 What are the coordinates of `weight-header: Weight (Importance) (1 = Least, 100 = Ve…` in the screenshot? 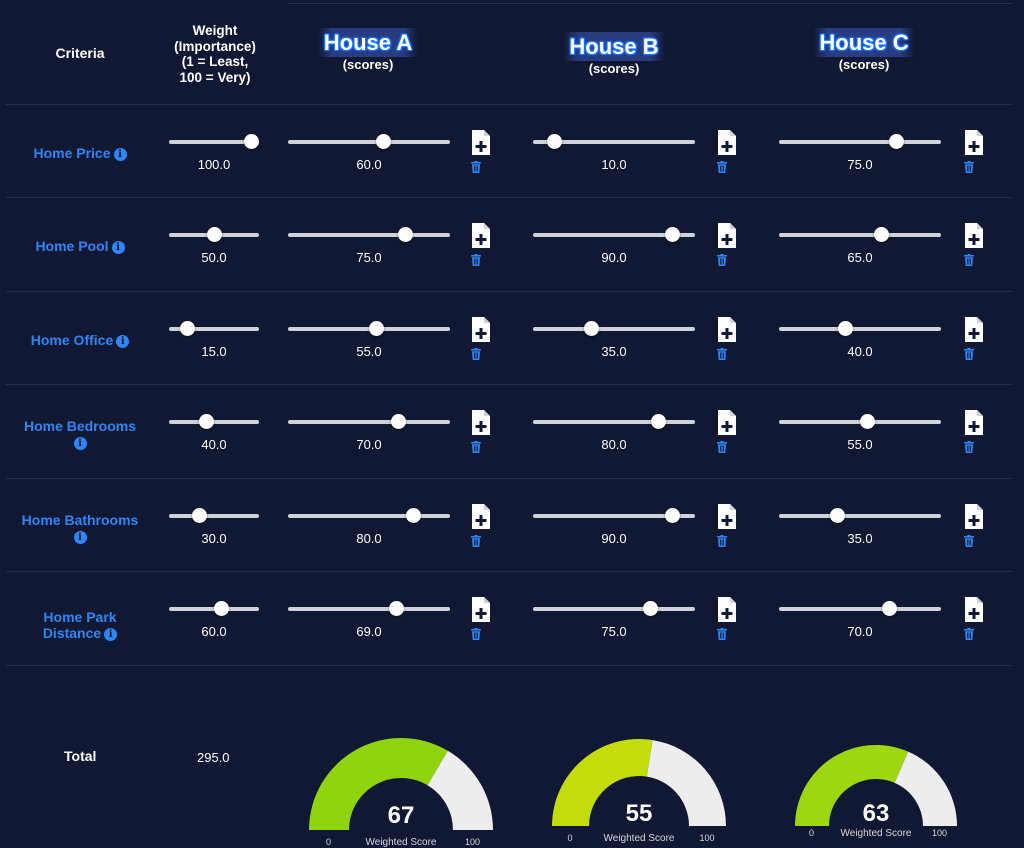 It's located at (215, 54).